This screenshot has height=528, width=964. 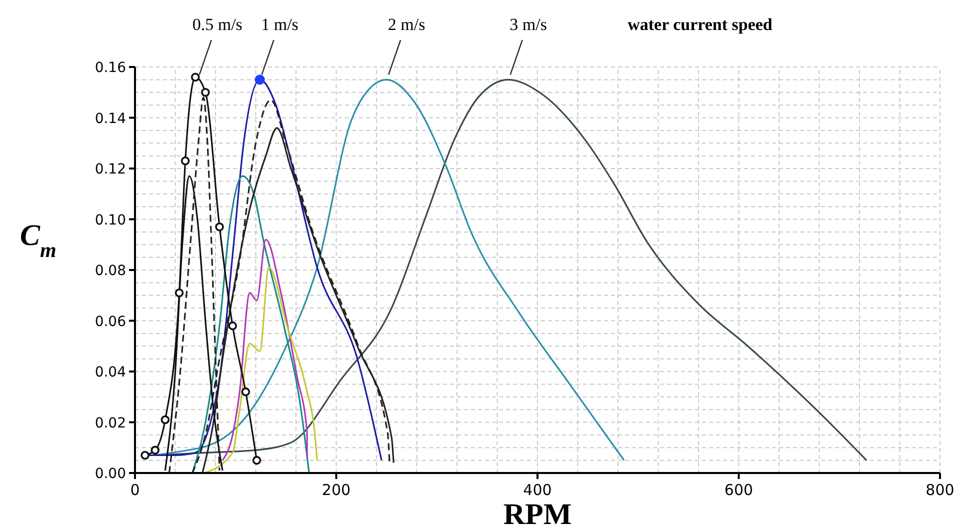 I want to click on y-tick-label: 0.00, so click(x=110, y=474).